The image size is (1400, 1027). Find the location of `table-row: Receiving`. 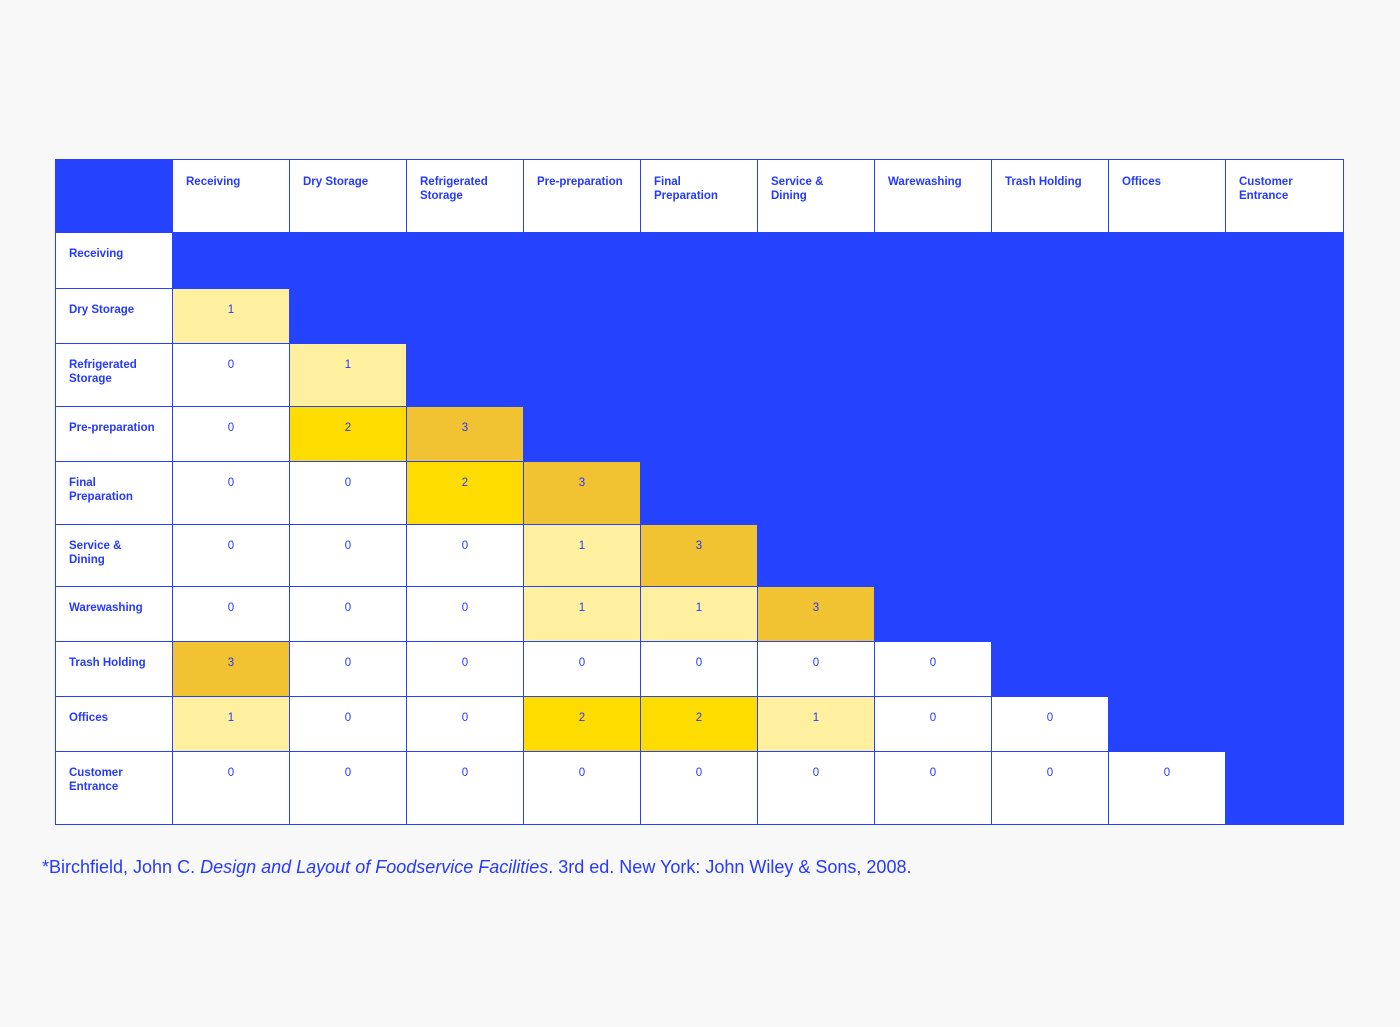

table-row: Receiving is located at coordinates (699, 260).